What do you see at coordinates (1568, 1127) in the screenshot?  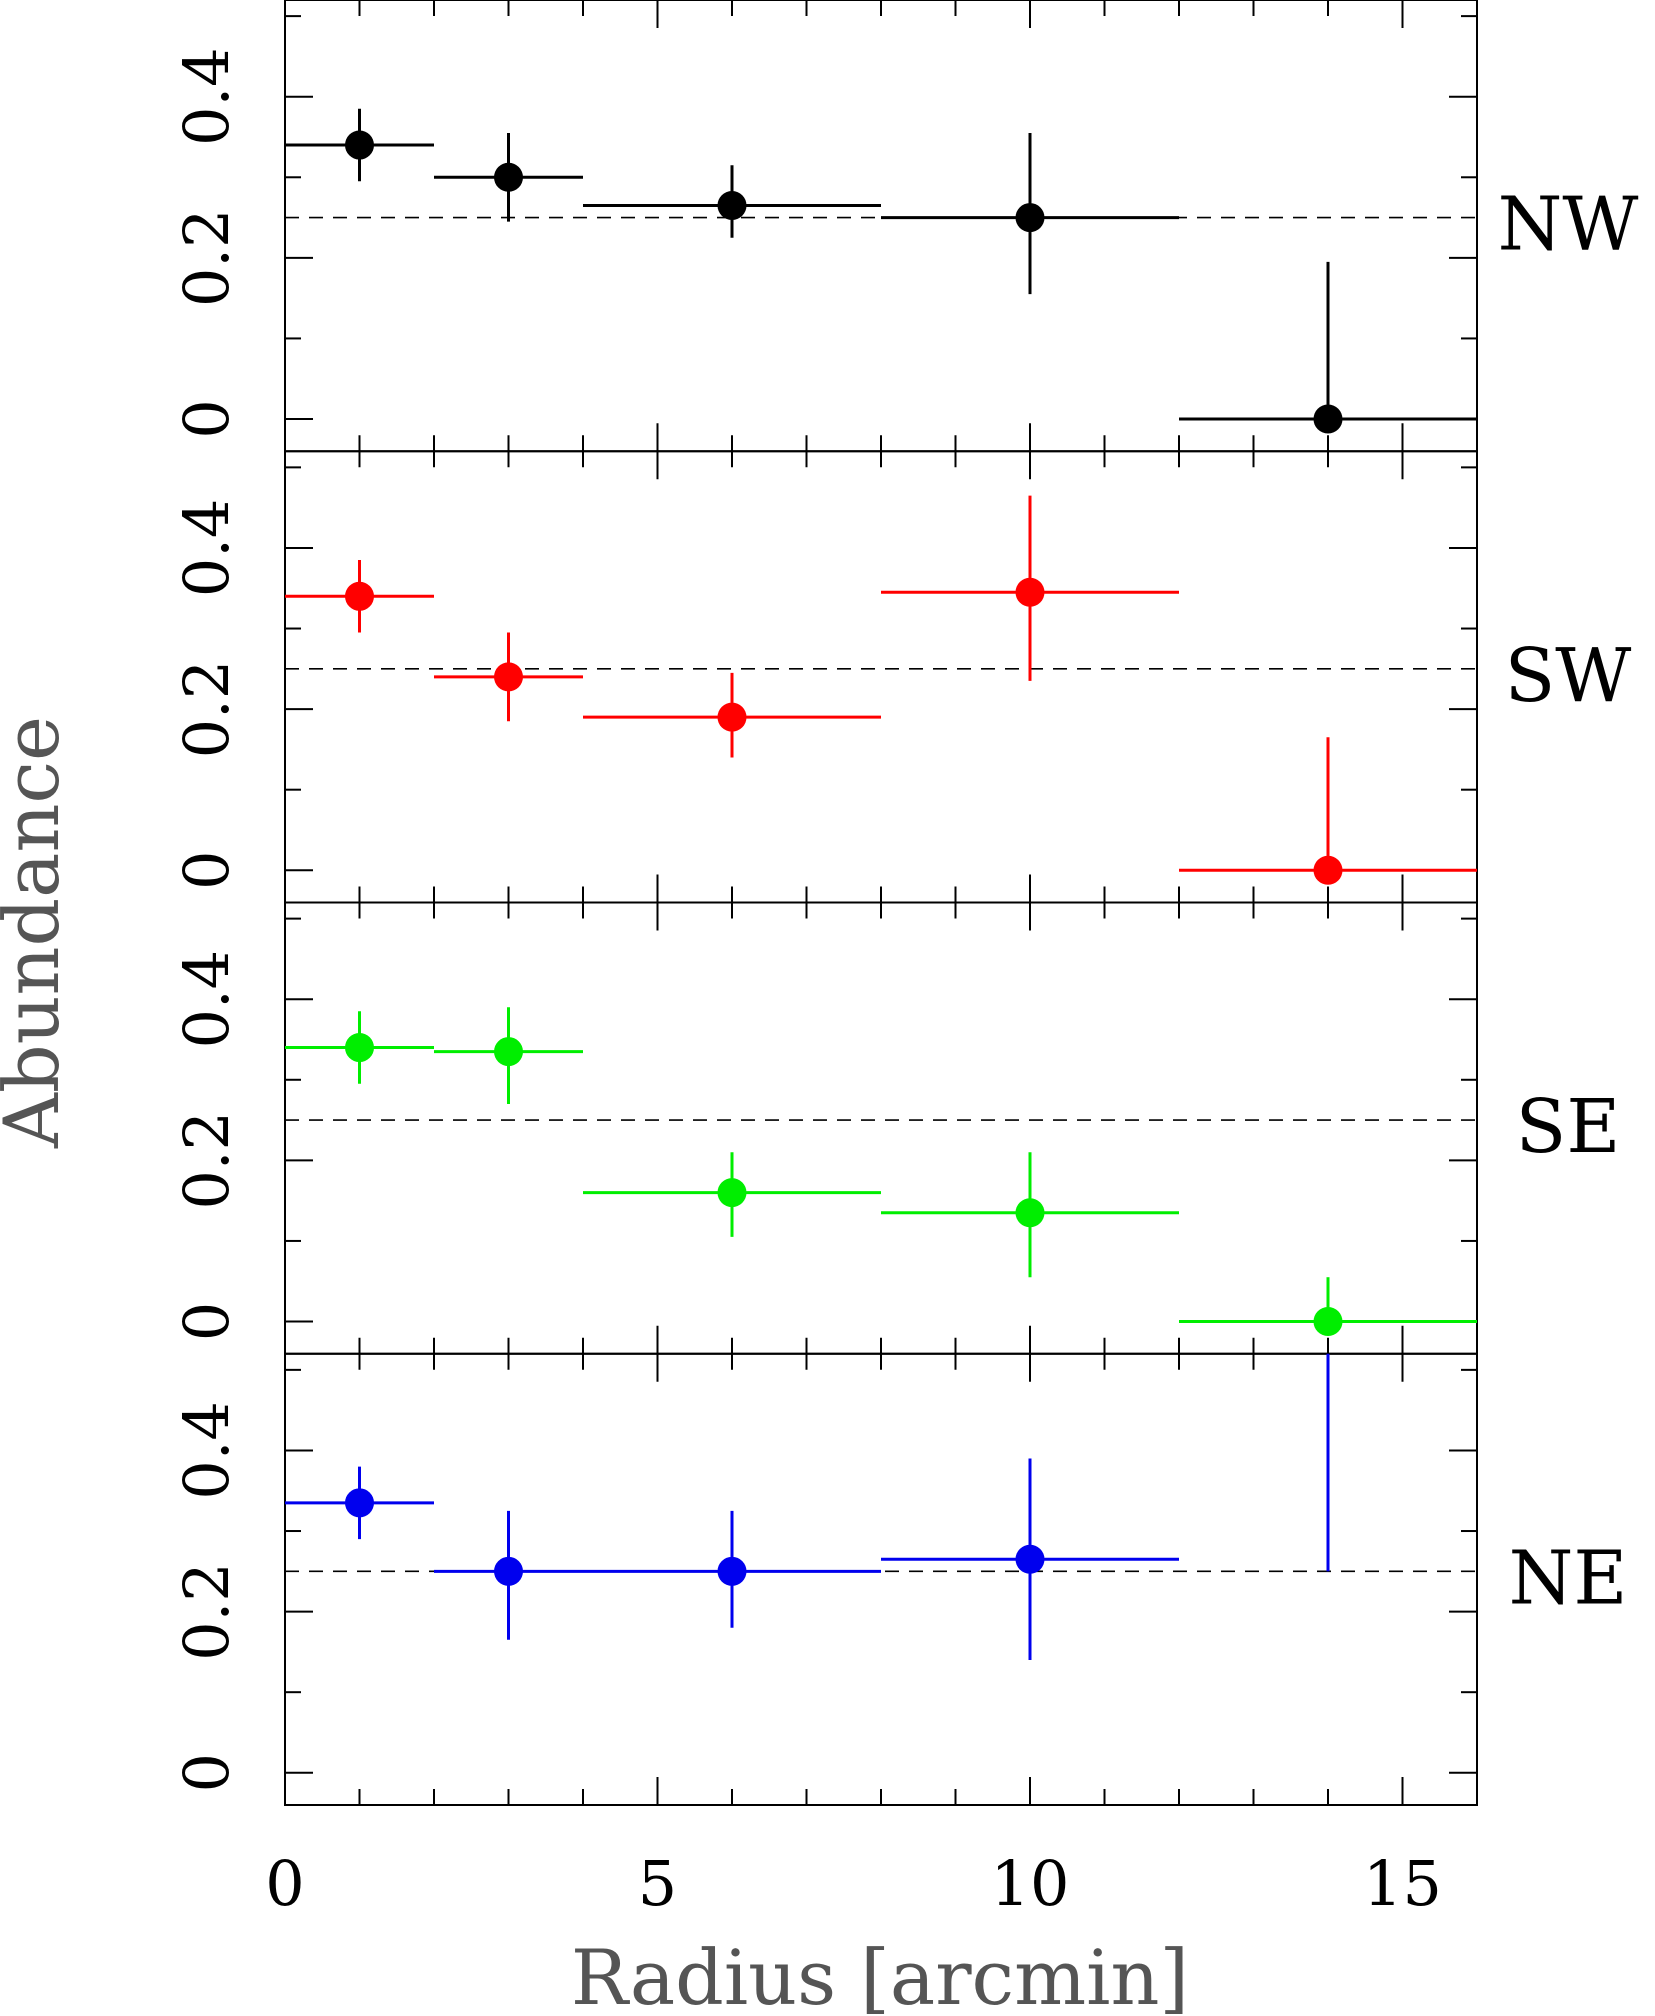 I see `panel-label: SE` at bounding box center [1568, 1127].